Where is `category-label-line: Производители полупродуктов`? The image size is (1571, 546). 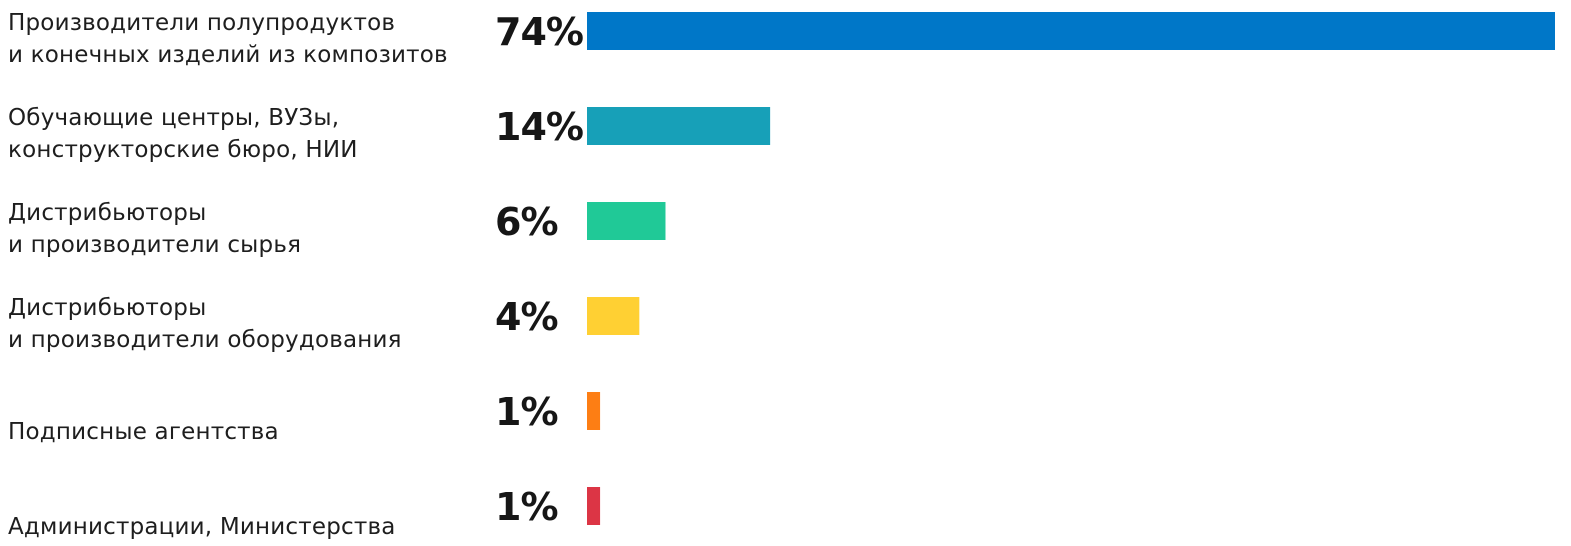 category-label-line: Производители полупродуктов is located at coordinates (201, 23).